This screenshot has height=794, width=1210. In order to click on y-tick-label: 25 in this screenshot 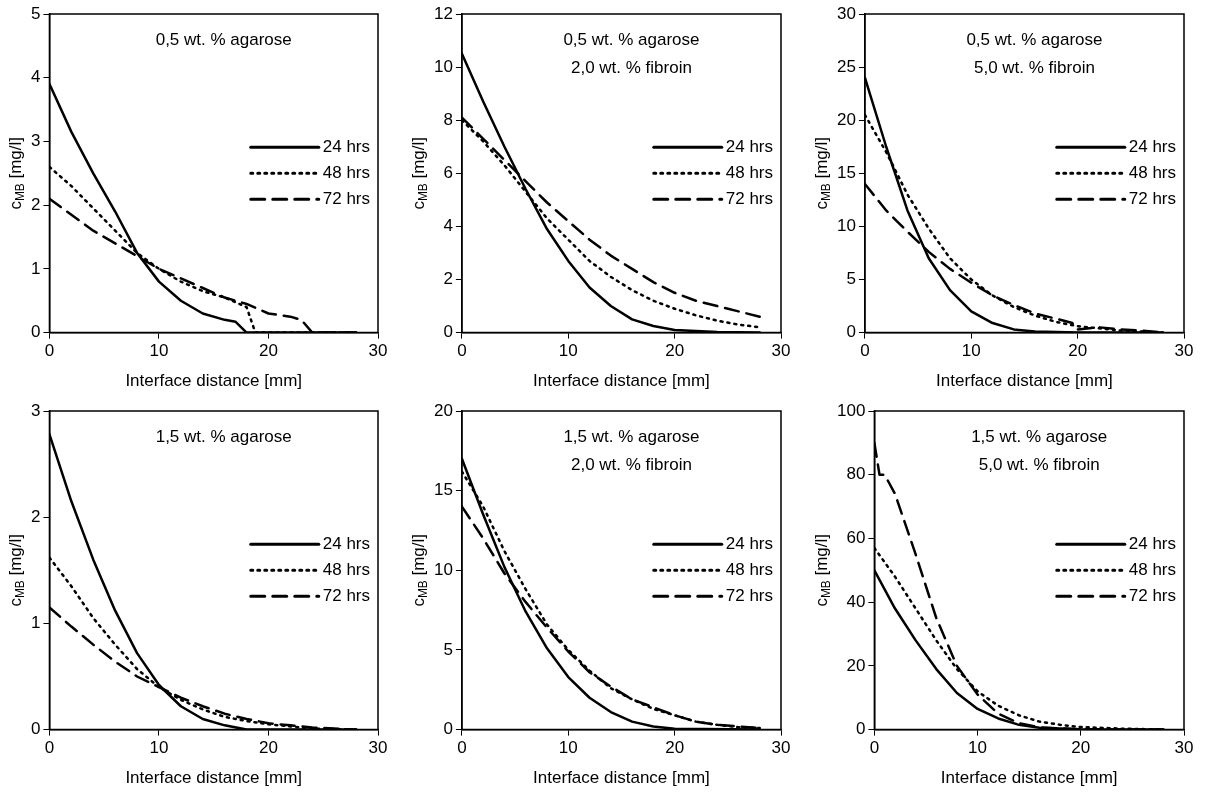, I will do `click(846, 66)`.